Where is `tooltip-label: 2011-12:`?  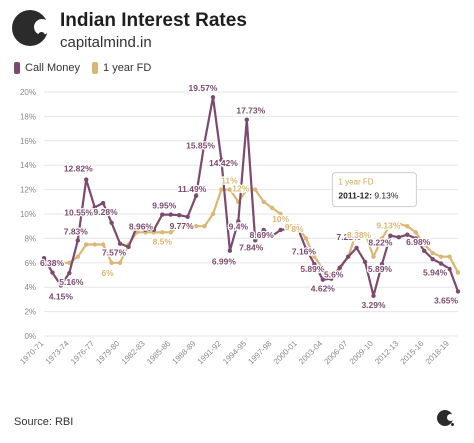 tooltip-label: 2011-12: is located at coordinates (356, 196).